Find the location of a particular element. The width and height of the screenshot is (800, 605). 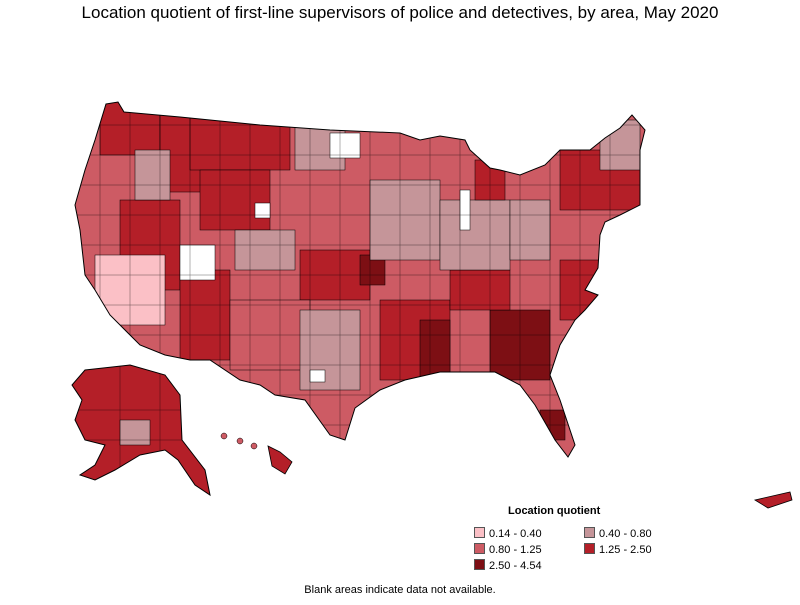

alaska-outline is located at coordinates (141, 430).